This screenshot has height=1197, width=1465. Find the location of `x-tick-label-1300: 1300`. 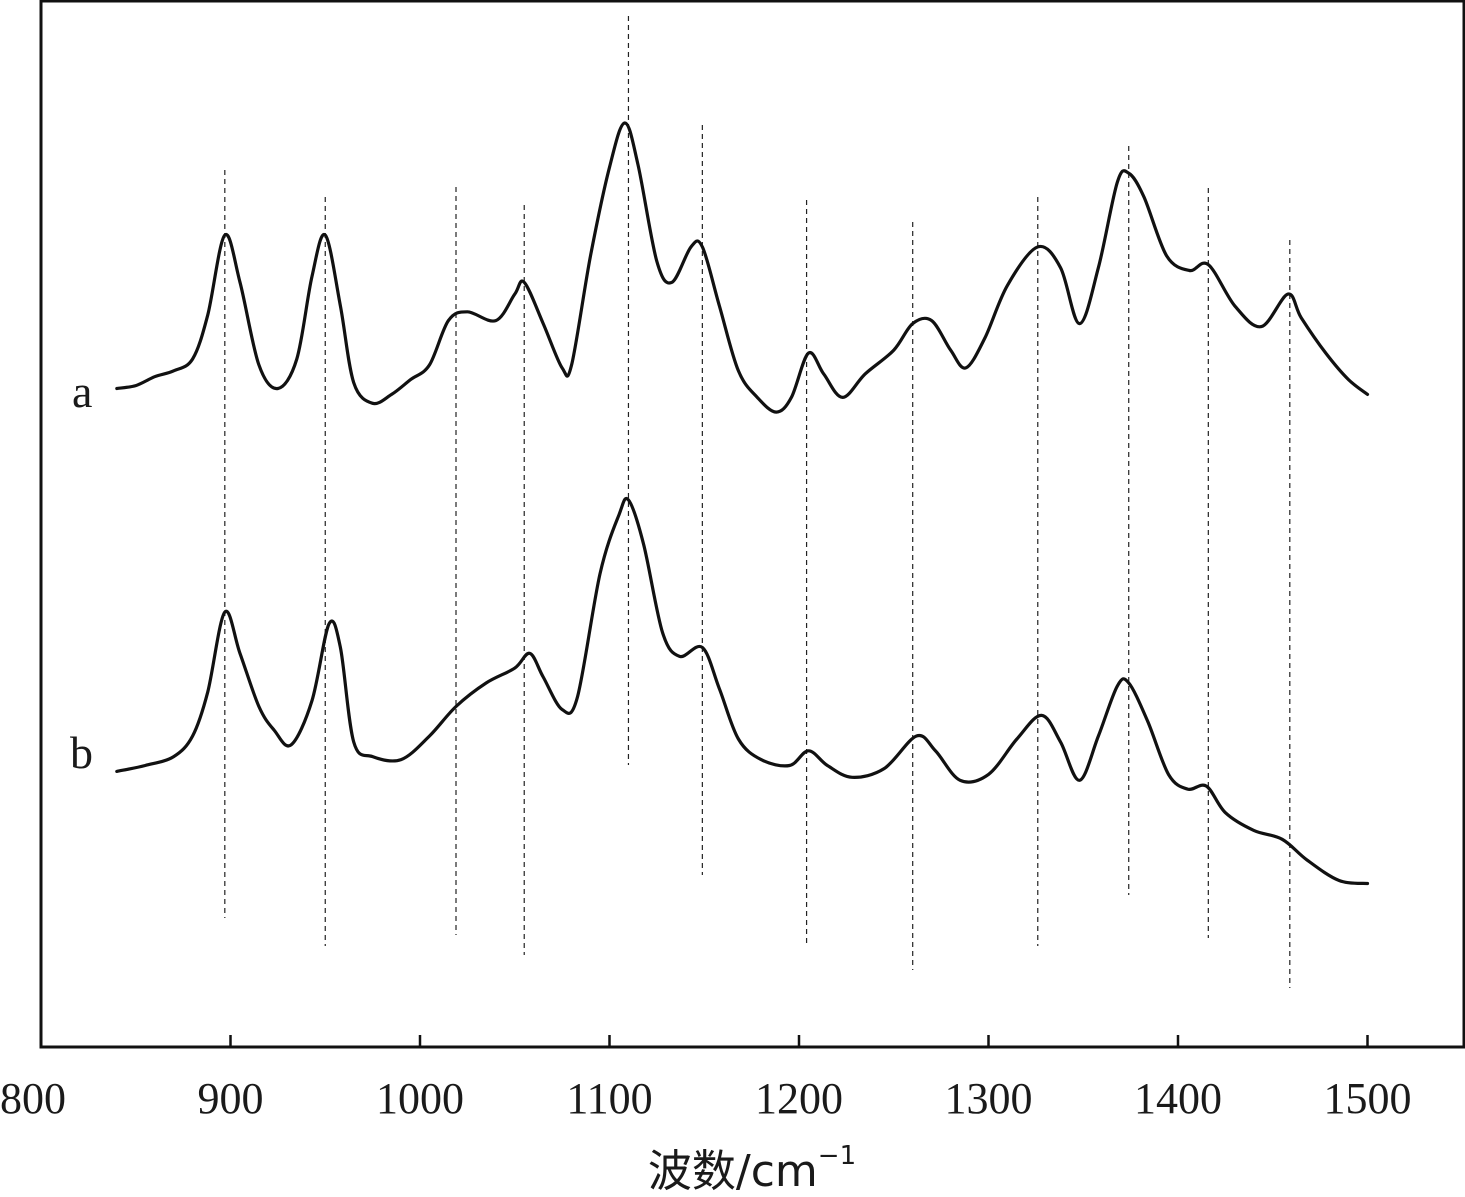

x-tick-label-1300: 1300 is located at coordinates (989, 1098).